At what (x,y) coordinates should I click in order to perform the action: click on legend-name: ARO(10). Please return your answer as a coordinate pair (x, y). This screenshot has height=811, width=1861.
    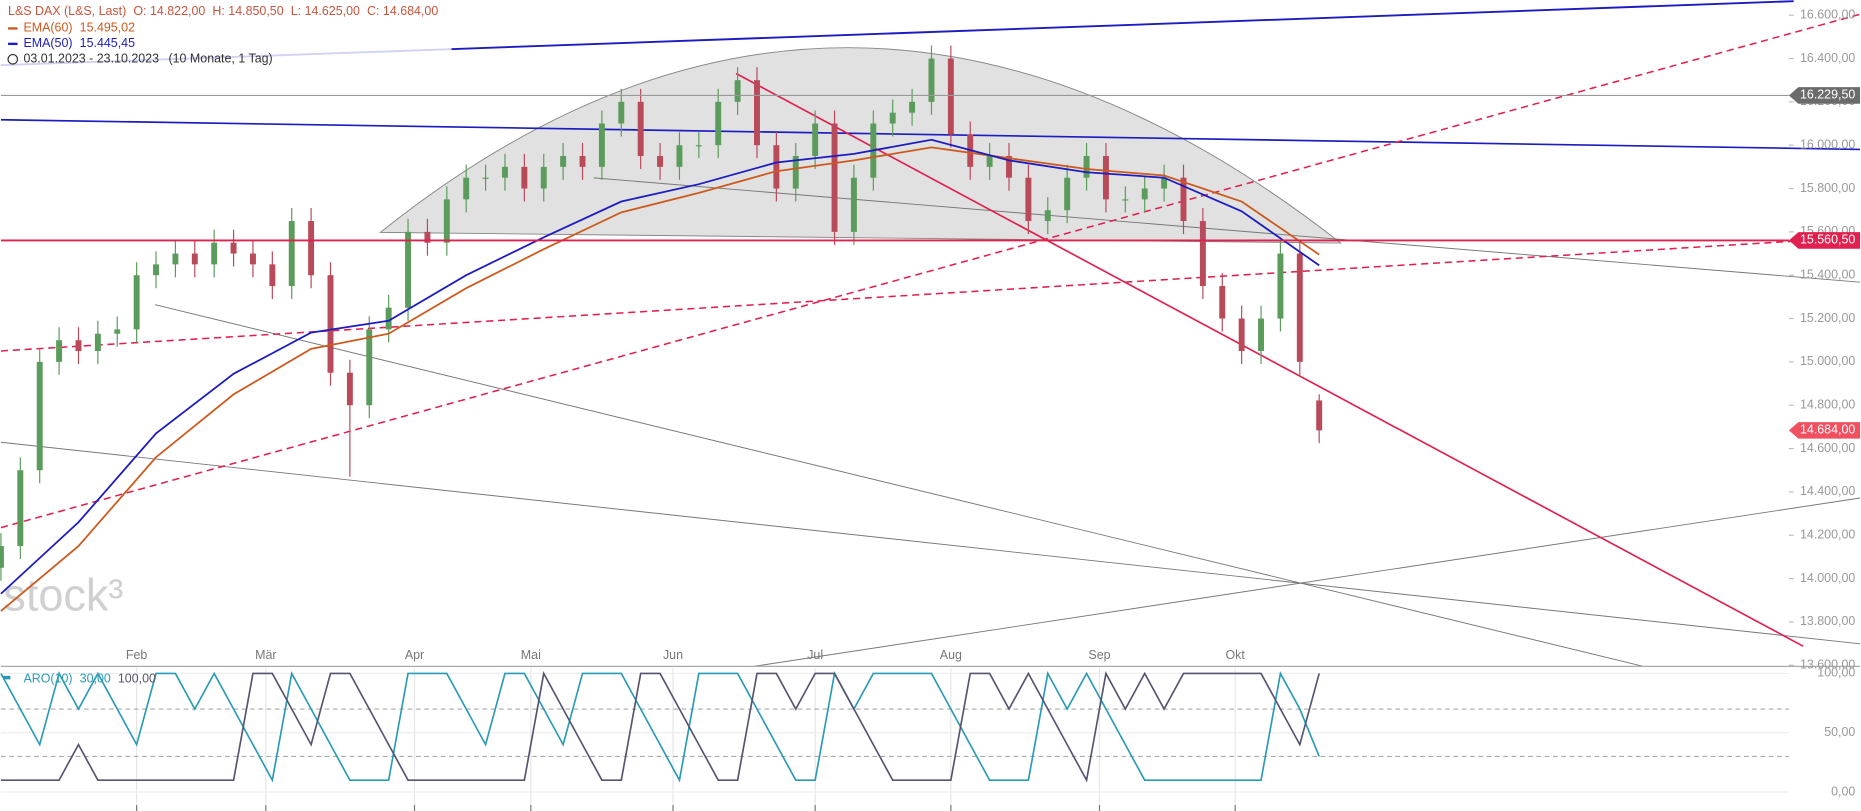
    Looking at the image, I should click on (47, 679).